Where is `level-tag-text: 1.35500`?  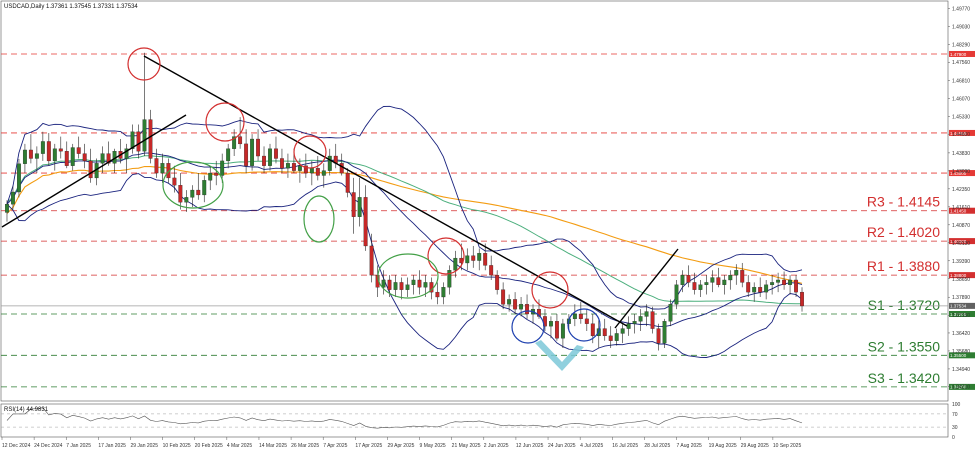 level-tag-text: 1.35500 is located at coordinates (958, 355).